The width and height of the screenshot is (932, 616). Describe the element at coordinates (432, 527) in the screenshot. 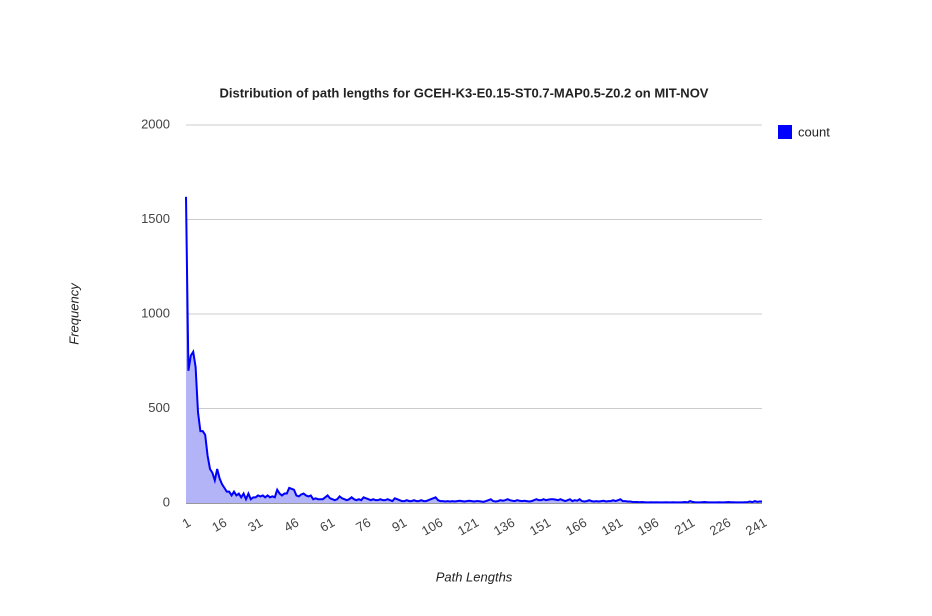

I see `x-tick-label: 106` at that location.